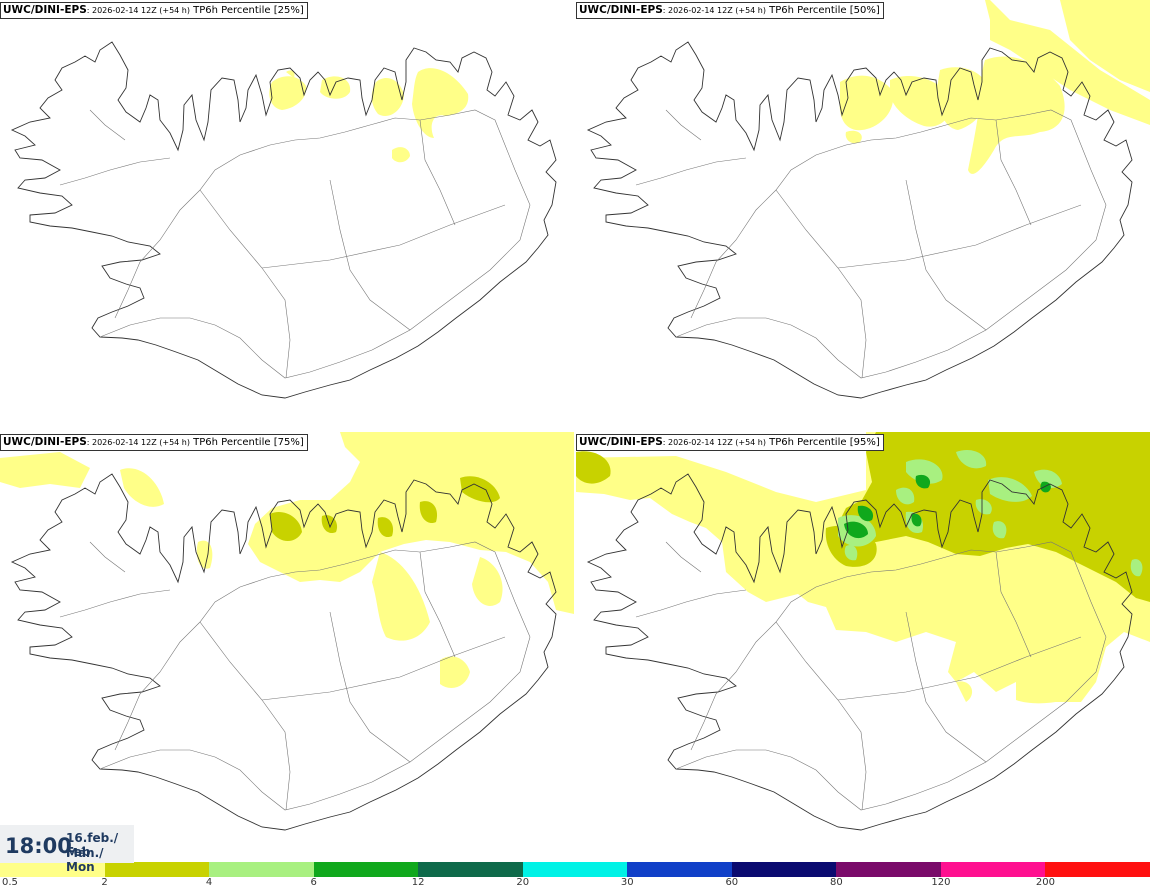  What do you see at coordinates (822, 10) in the screenshot?
I see `field-name: TP6h Percentile [50%]` at bounding box center [822, 10].